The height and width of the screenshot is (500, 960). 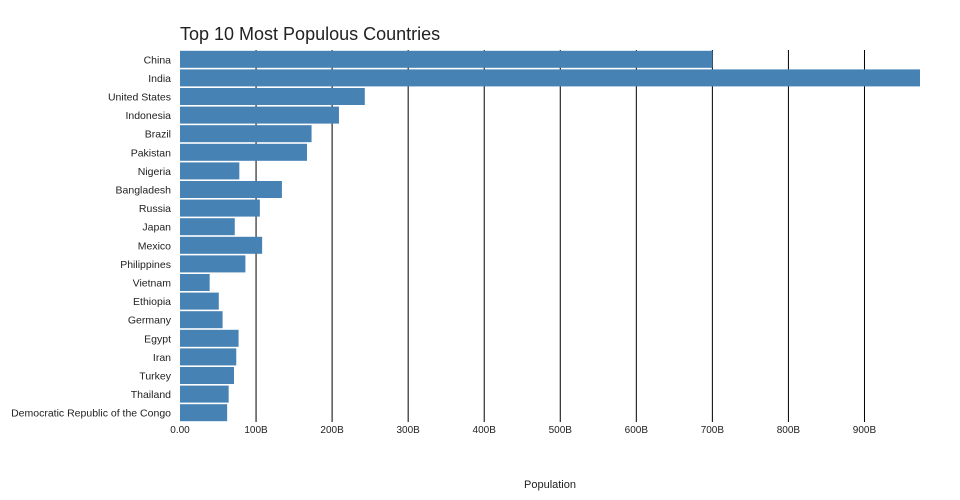 I want to click on category-label: Ethiopia, so click(x=152, y=302).